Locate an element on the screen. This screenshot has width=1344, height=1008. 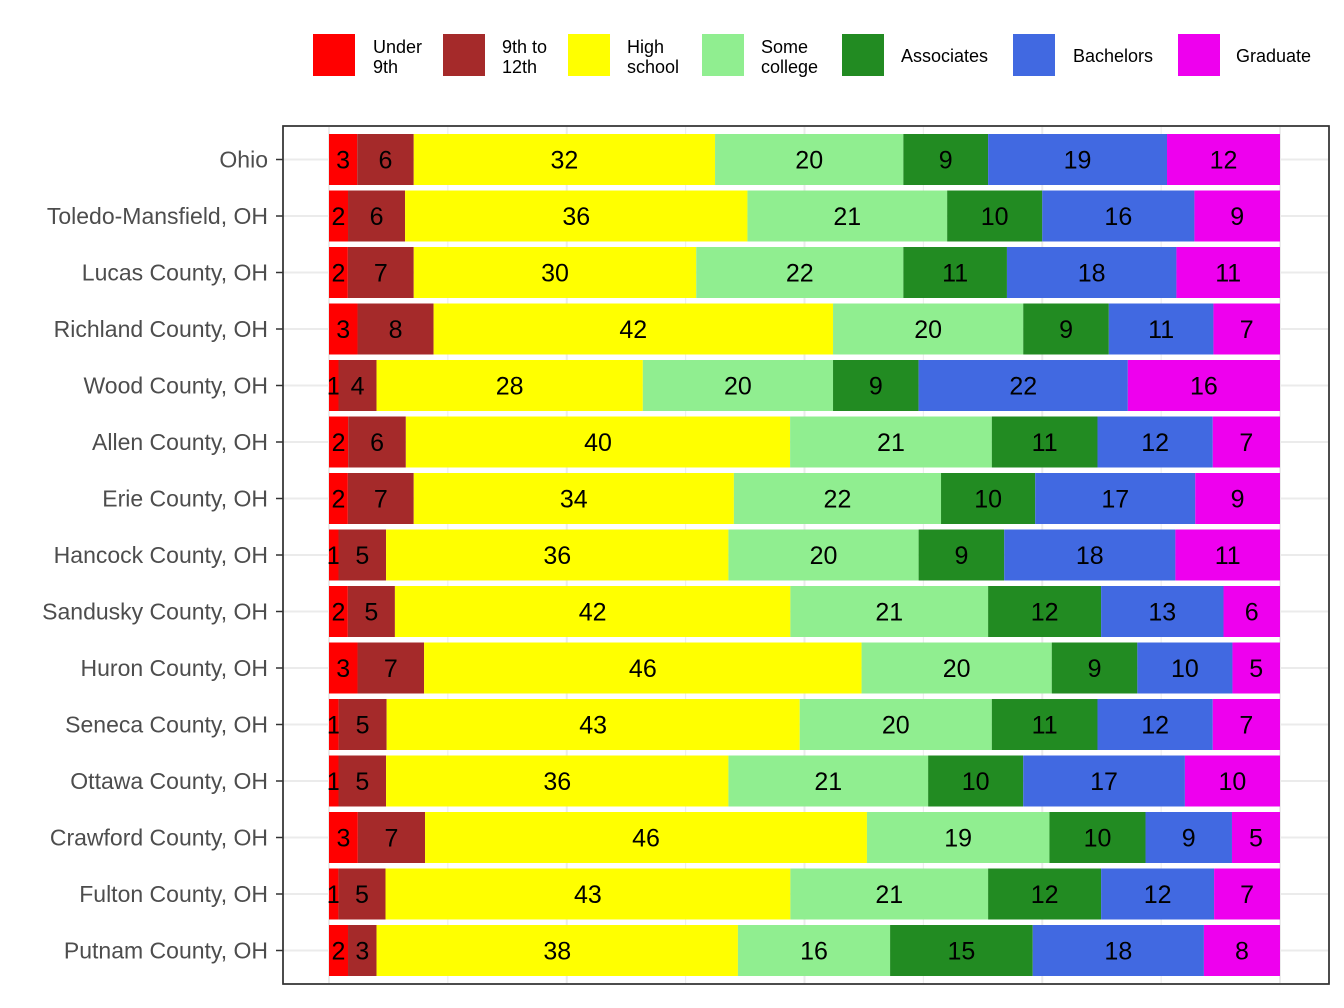
category-label: Wood County, OH is located at coordinates (175, 386).